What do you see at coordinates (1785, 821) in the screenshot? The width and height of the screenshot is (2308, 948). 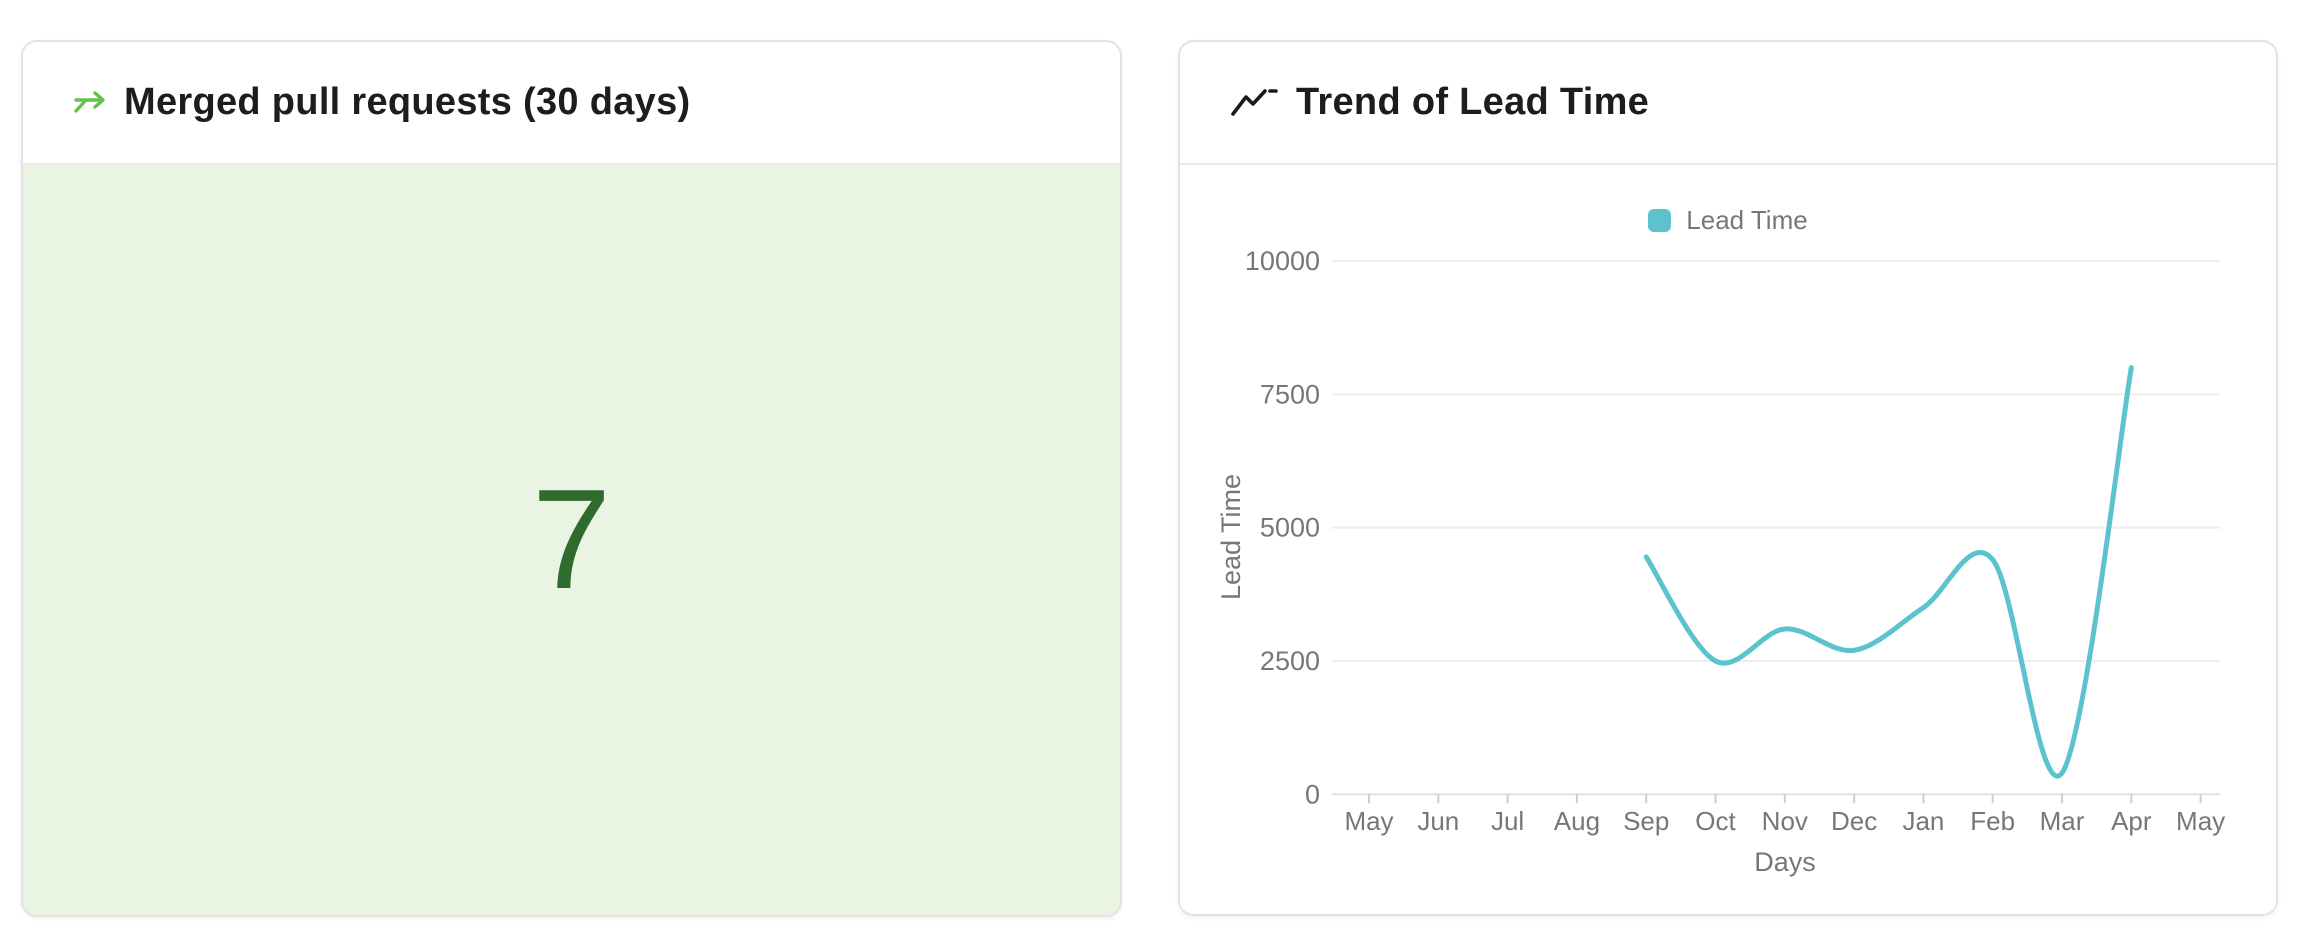 I see `x-tick-label: Nov` at bounding box center [1785, 821].